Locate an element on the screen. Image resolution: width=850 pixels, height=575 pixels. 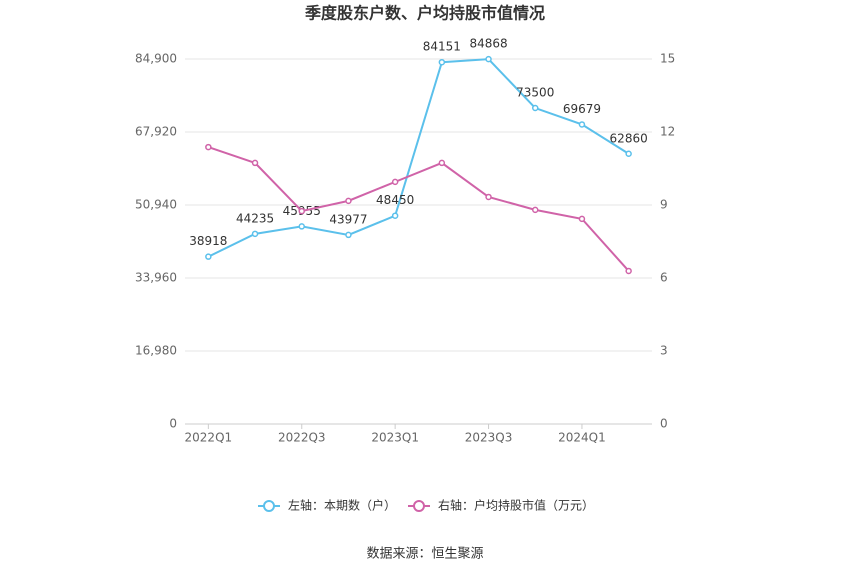
y2-tick-label: 6 is located at coordinates (664, 278).